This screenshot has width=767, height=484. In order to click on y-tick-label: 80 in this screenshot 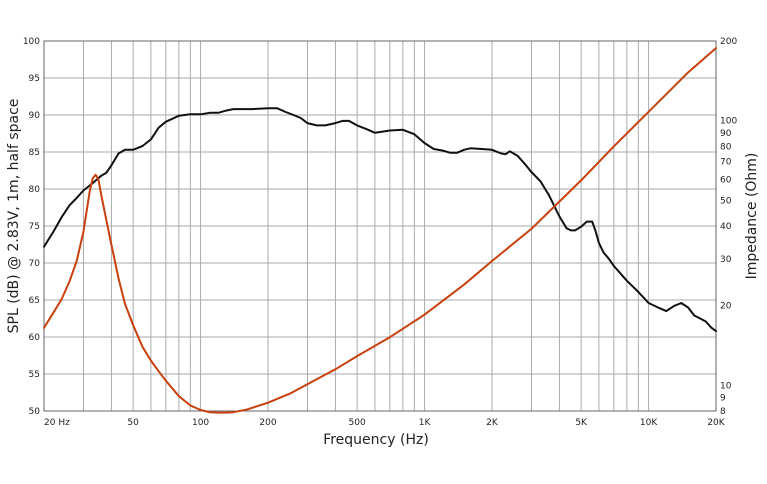, I will do `click(35, 190)`.